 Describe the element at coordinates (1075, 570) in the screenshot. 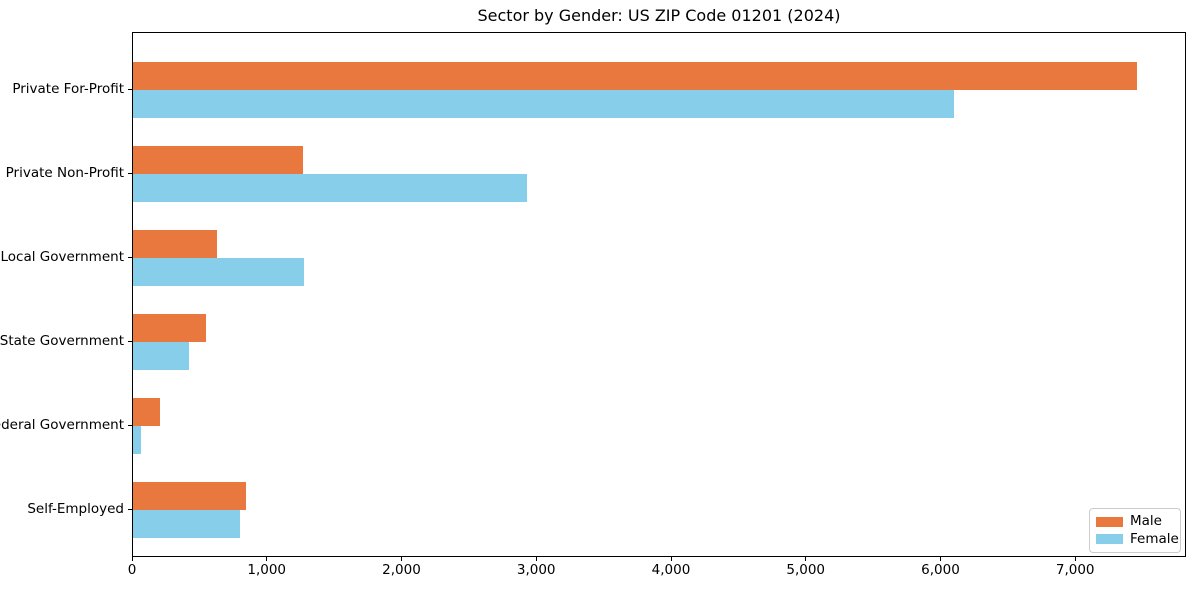

I see `x-tick-label: 7,000` at that location.